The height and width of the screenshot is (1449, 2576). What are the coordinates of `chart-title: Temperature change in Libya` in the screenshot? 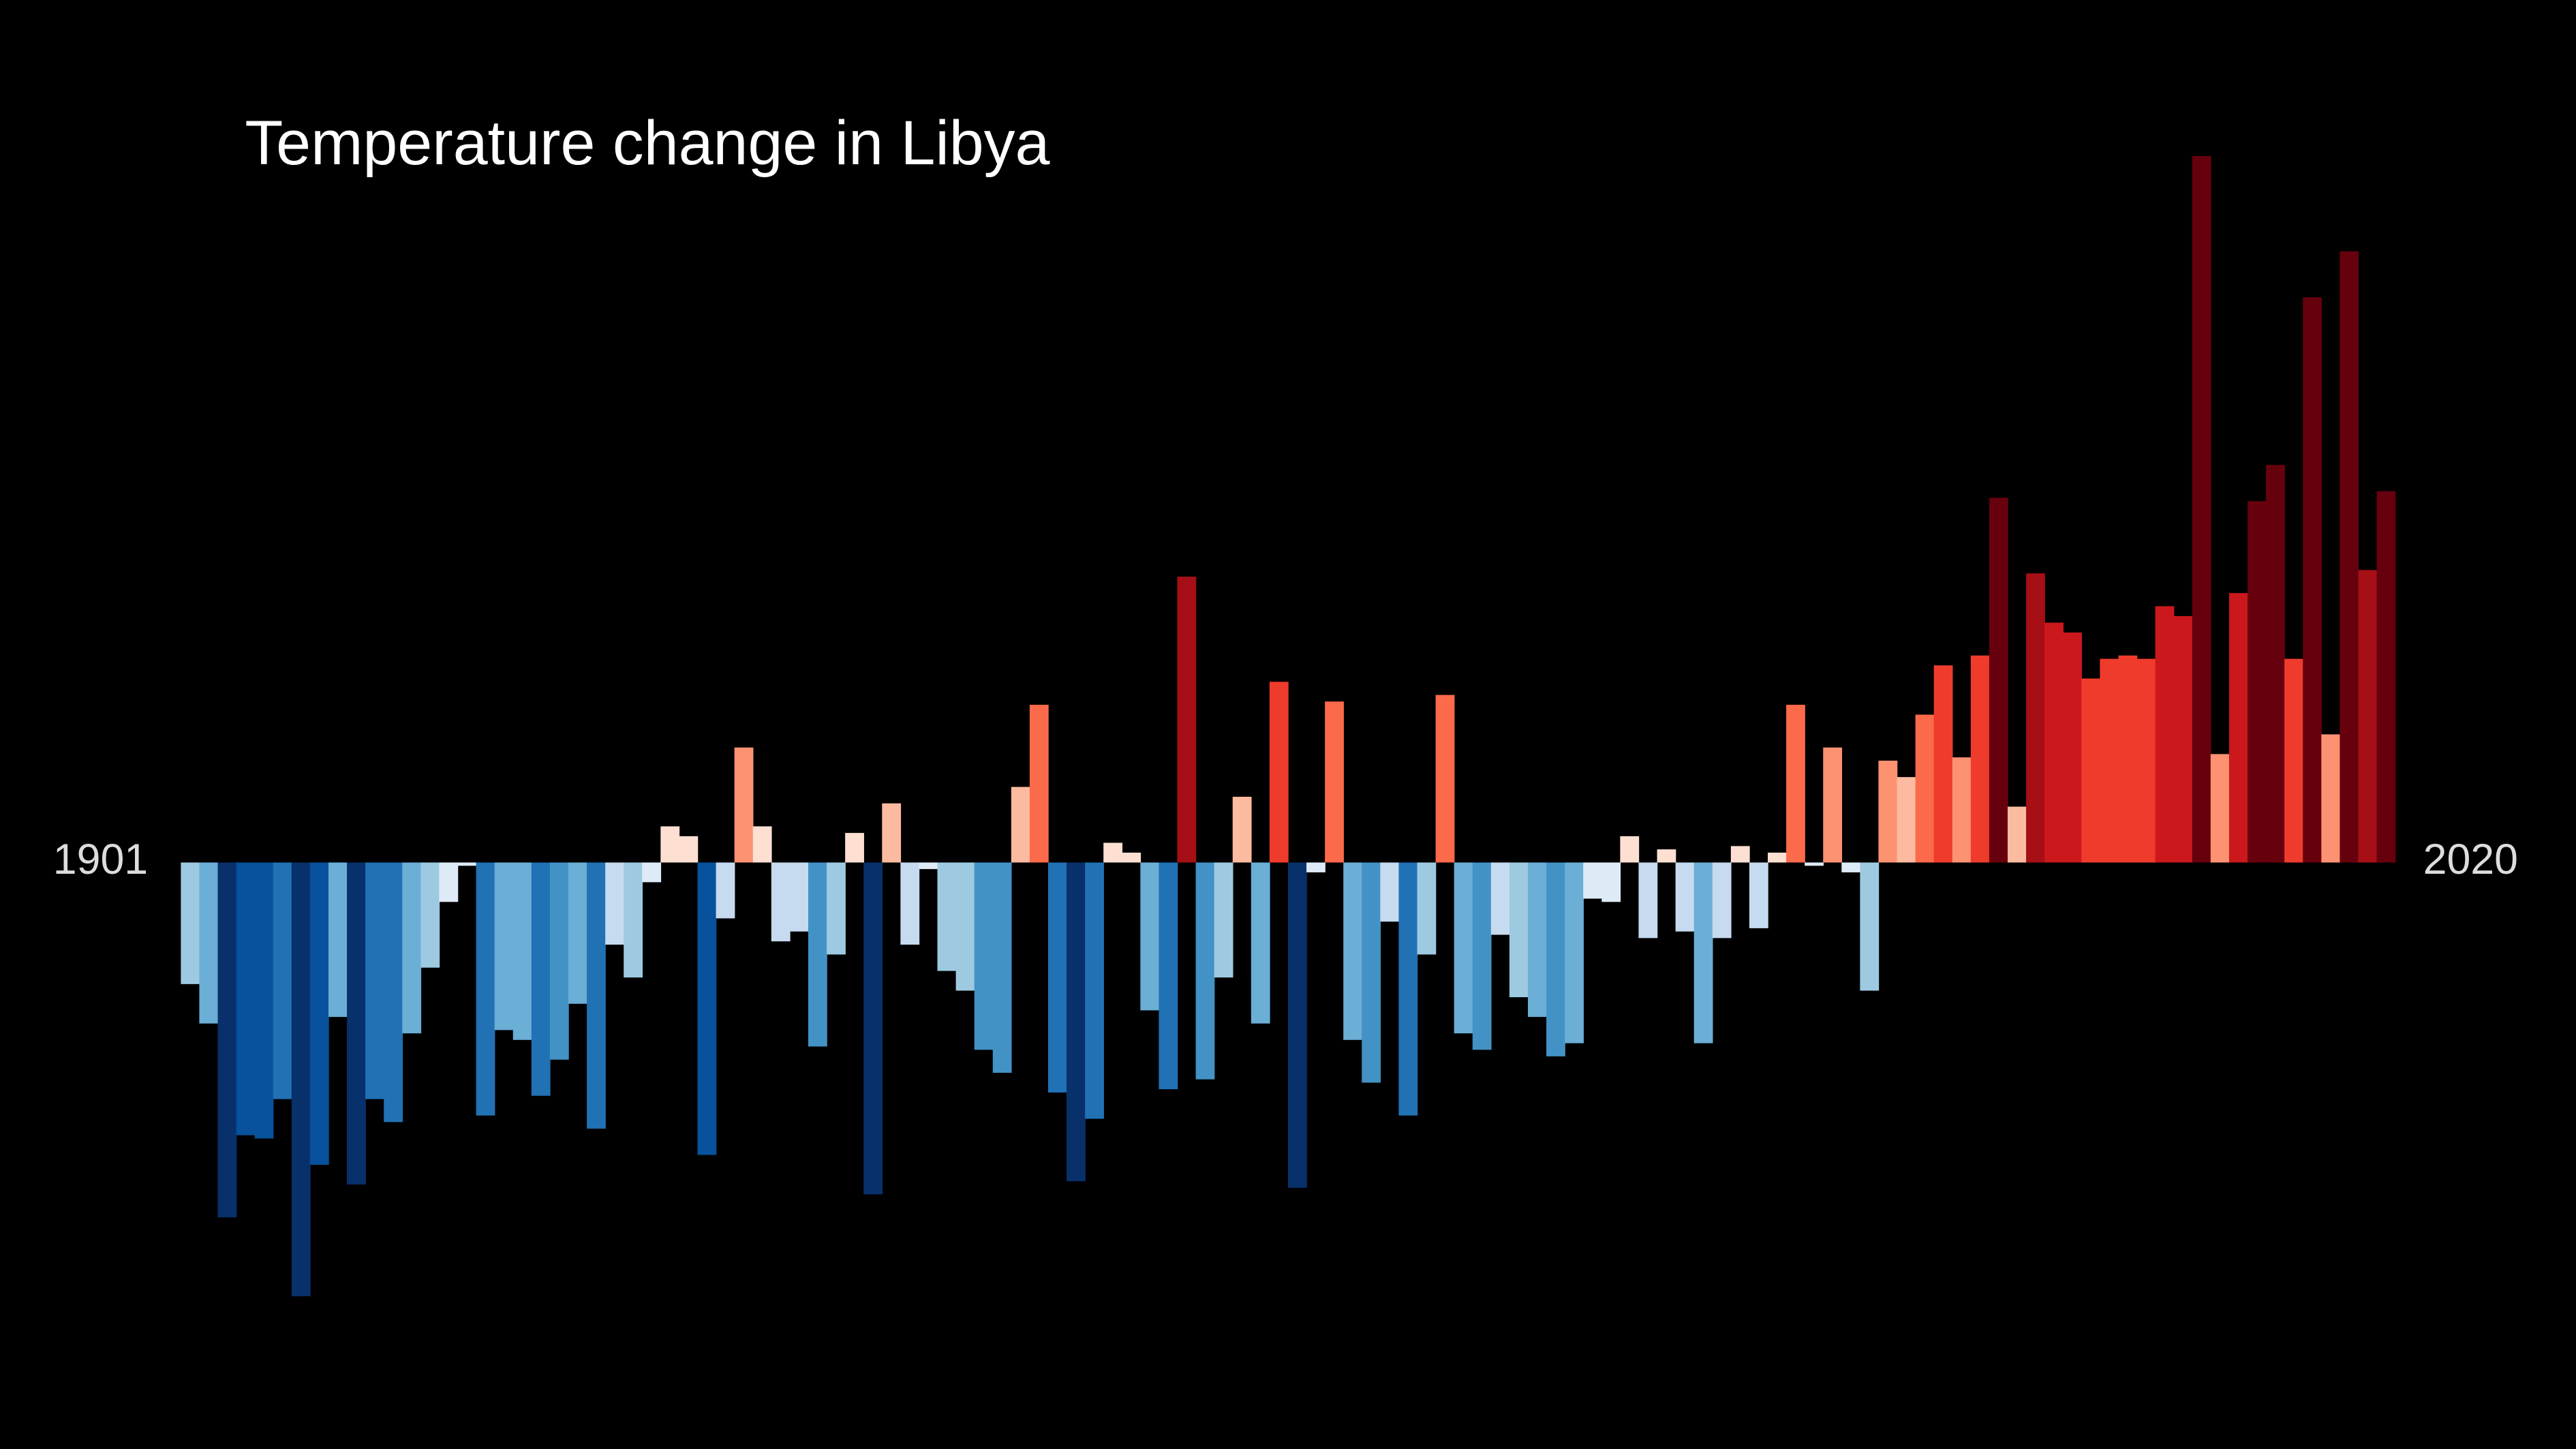 It's located at (647, 143).